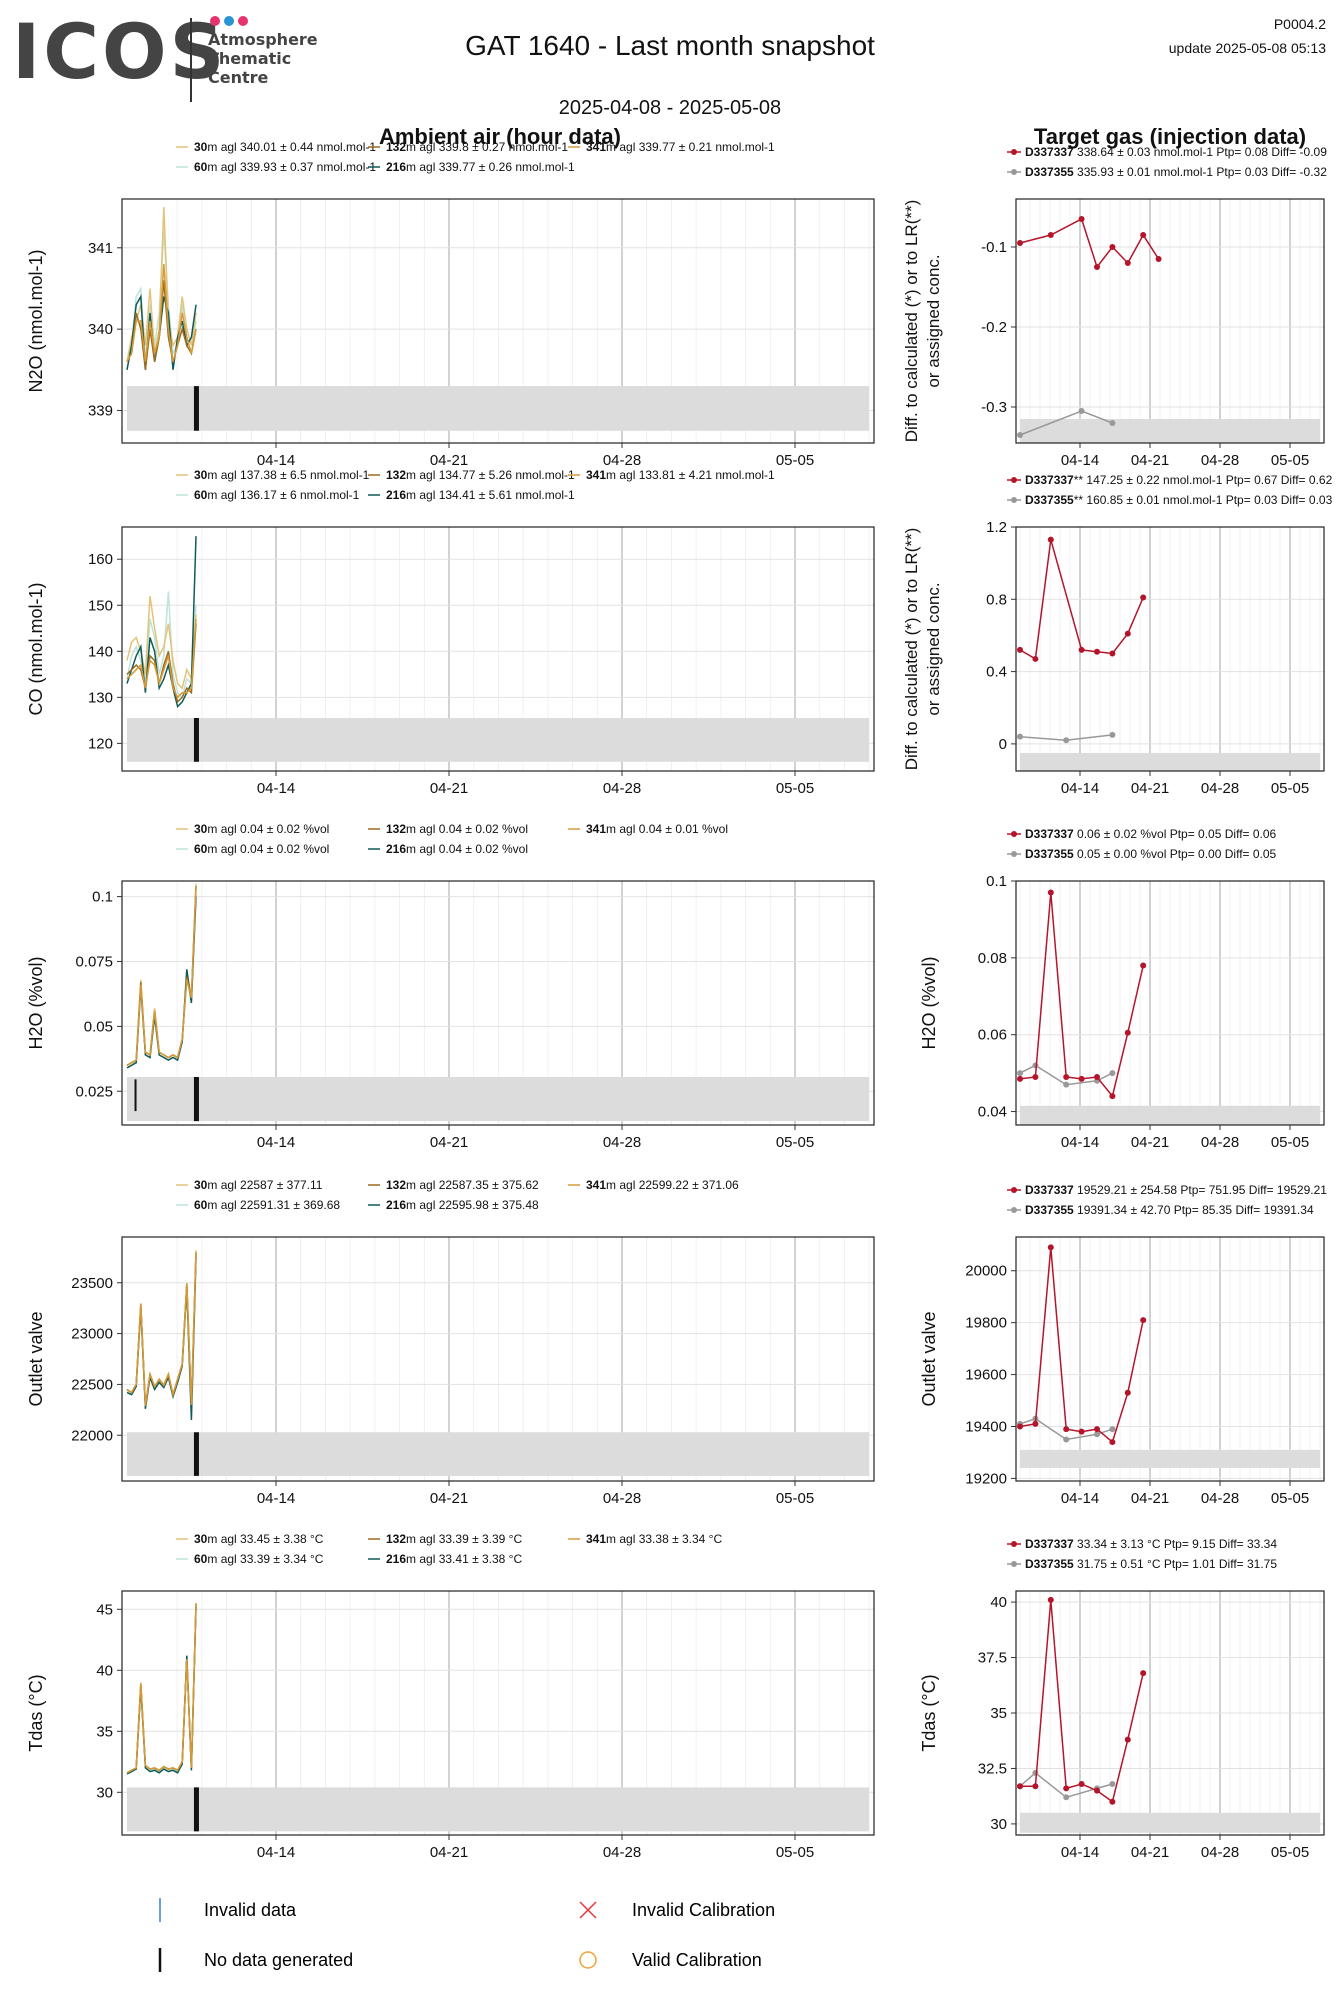  What do you see at coordinates (92, 1384) in the screenshot?
I see `y-tick-label: 22500` at bounding box center [92, 1384].